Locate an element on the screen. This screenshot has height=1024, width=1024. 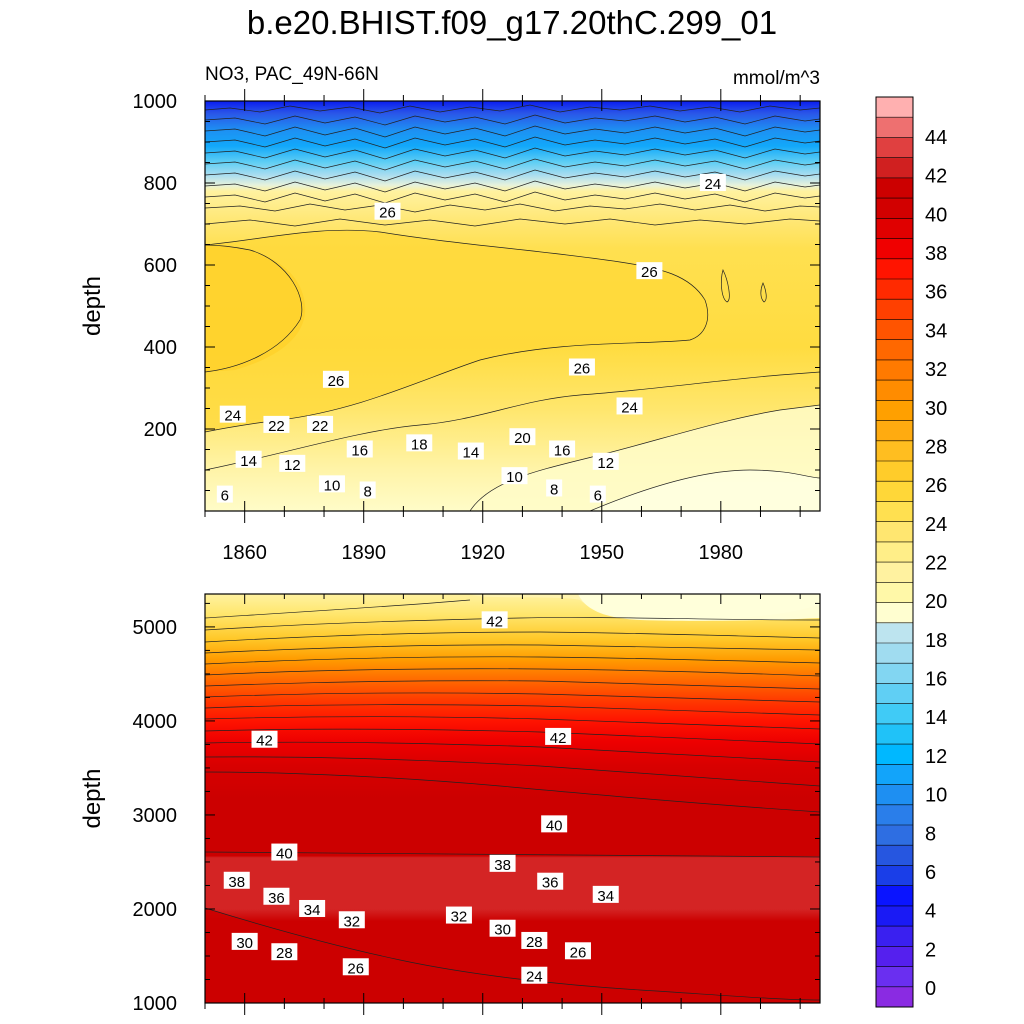
contour-label-text: 42 is located at coordinates (264, 741).